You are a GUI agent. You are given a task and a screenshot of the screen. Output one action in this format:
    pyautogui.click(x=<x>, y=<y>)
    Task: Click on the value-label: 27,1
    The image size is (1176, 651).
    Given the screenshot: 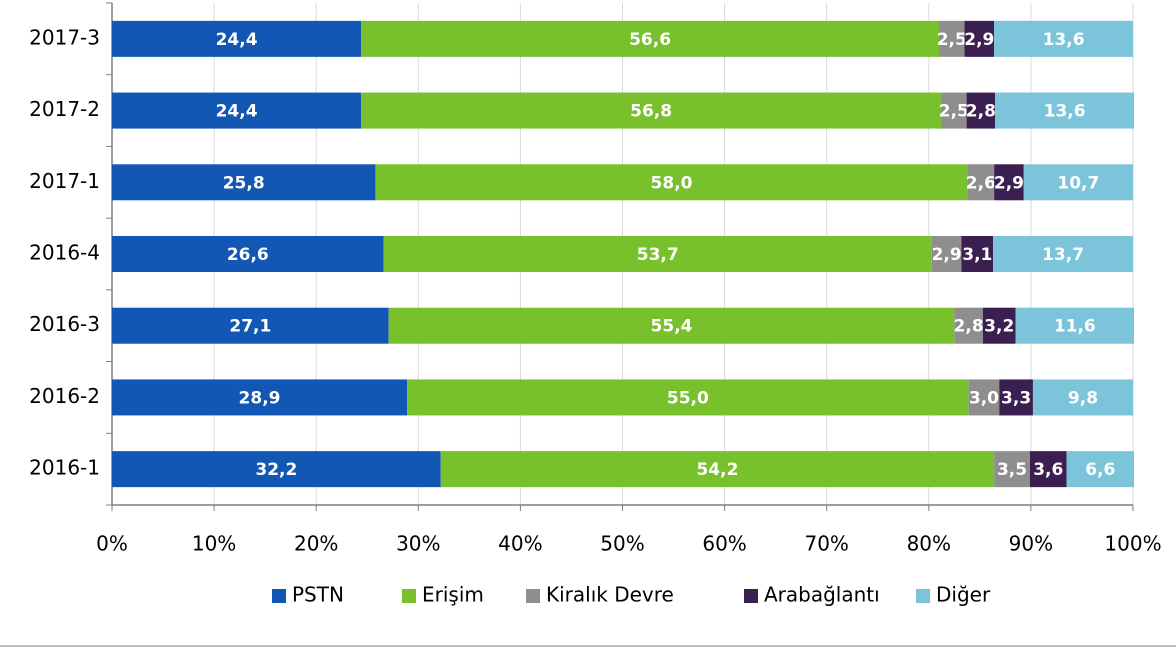 What is the action you would take?
    pyautogui.click(x=250, y=327)
    